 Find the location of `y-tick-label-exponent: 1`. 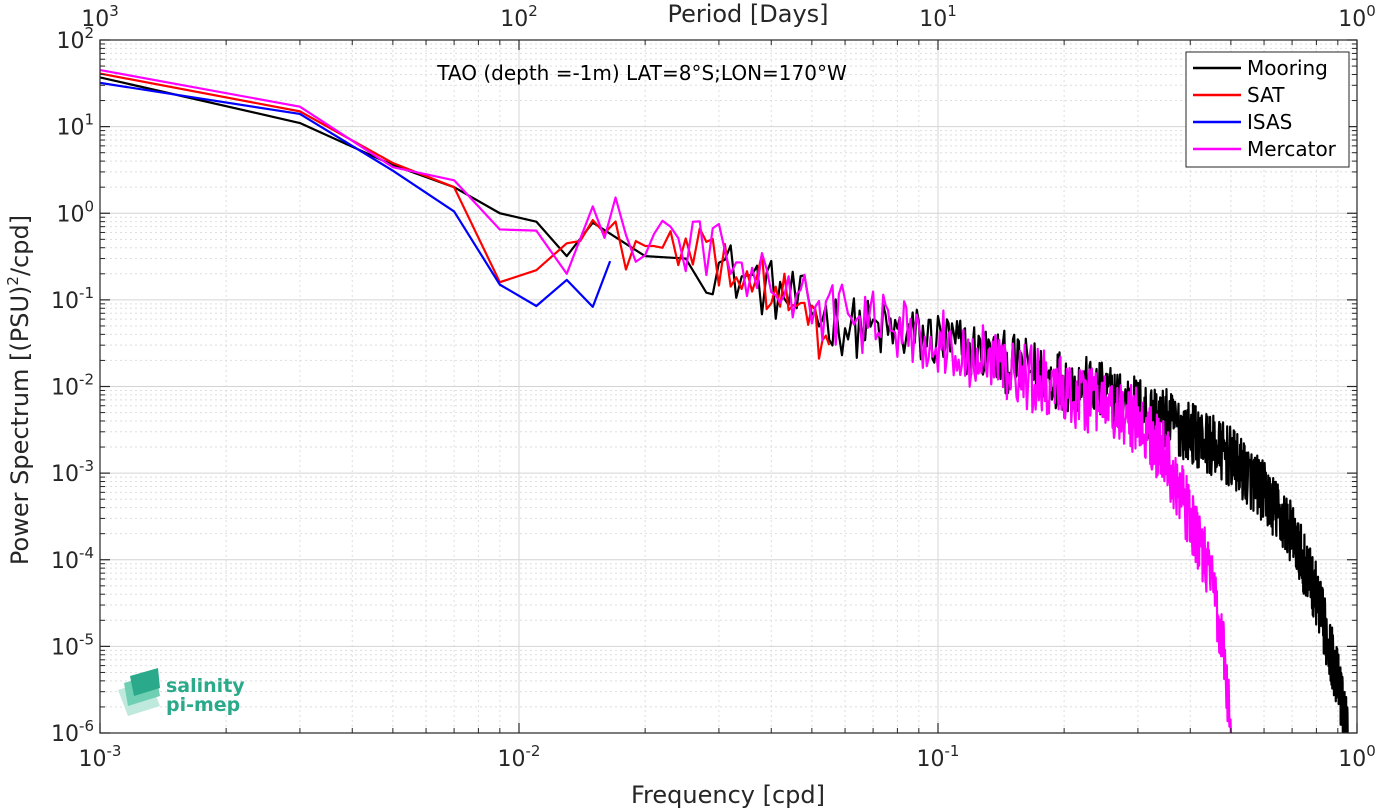

y-tick-label-exponent: 1 is located at coordinates (89, 120).